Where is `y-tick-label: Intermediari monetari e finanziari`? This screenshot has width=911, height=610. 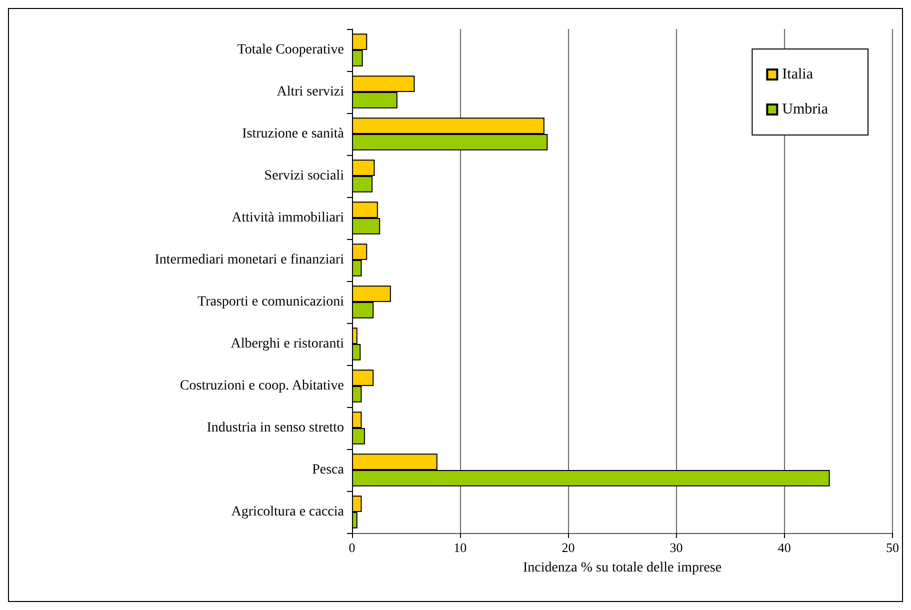 y-tick-label: Intermediari monetari e finanziari is located at coordinates (249, 260).